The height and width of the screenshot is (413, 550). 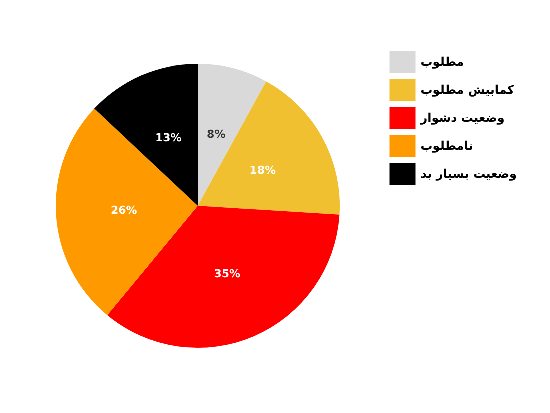 What do you see at coordinates (442, 62) in the screenshot?
I see `legend-label: مطلوب` at bounding box center [442, 62].